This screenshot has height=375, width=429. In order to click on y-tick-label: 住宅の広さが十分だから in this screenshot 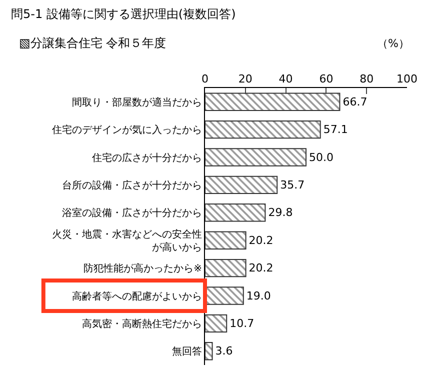, I will do `click(147, 158)`.